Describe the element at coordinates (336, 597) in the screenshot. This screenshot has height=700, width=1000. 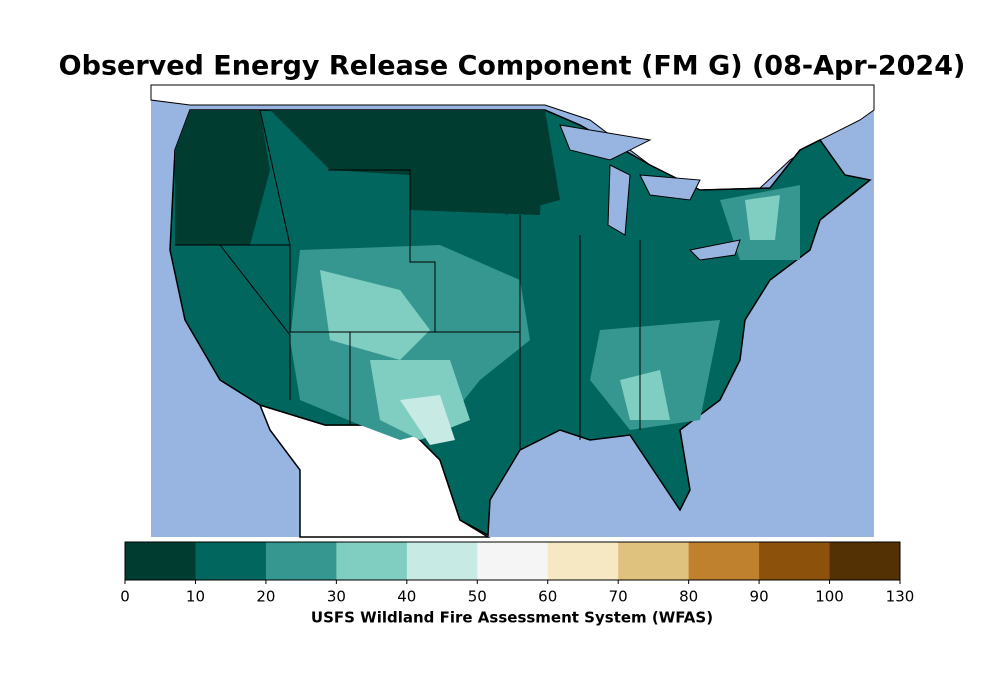
I see `colorbar-tick-label: 30` at that location.